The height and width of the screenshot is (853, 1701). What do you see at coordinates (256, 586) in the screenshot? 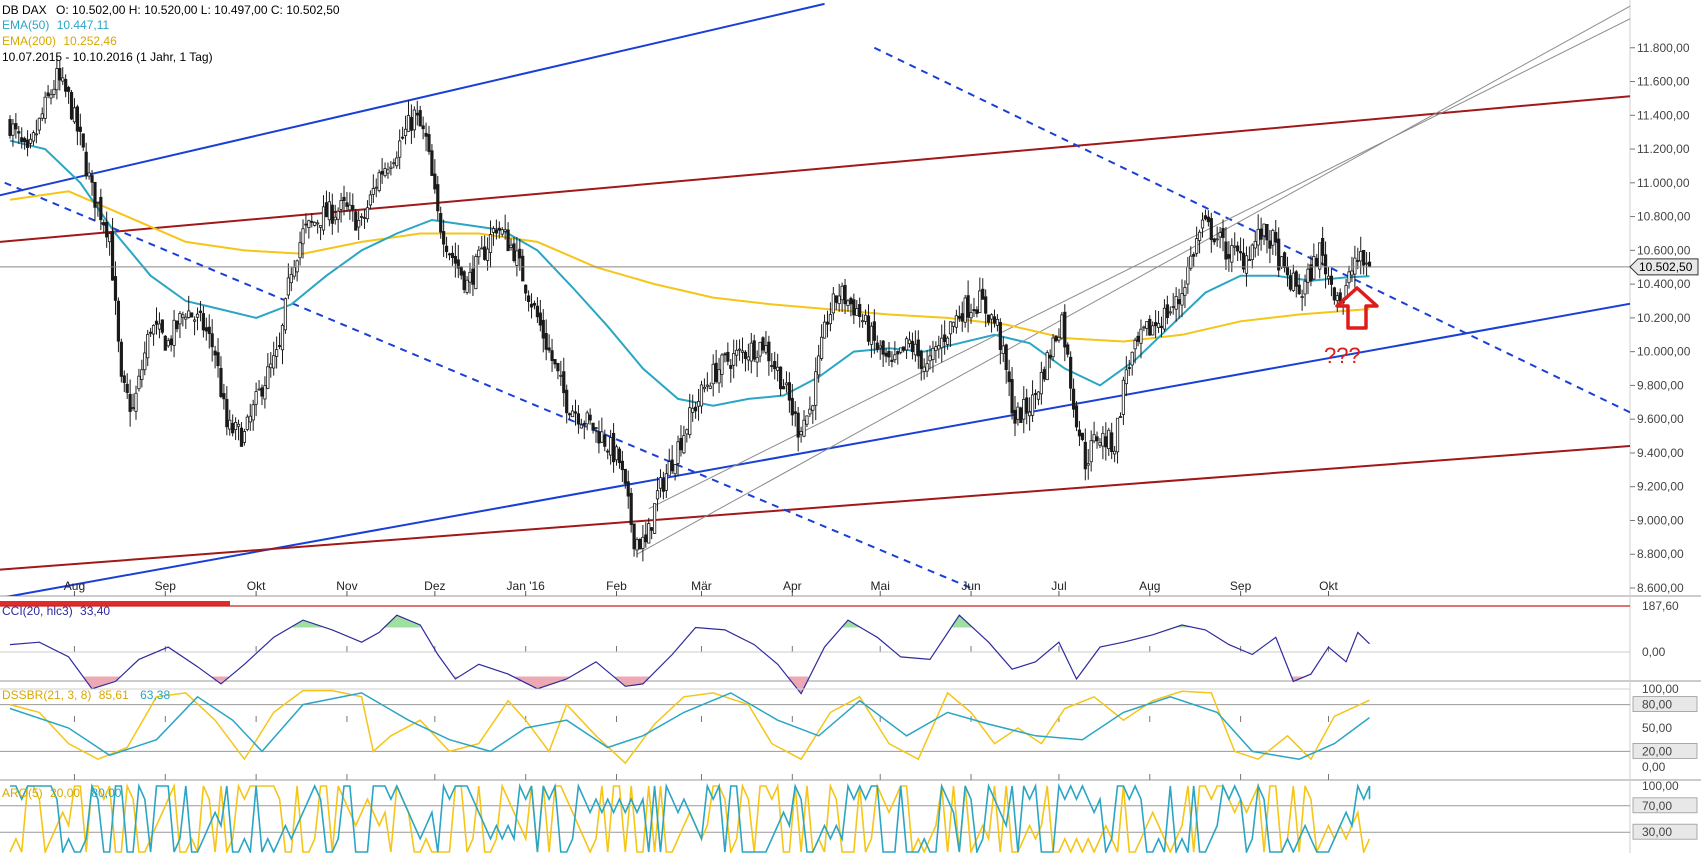
I see `x-tick-label: Okt` at bounding box center [256, 586].